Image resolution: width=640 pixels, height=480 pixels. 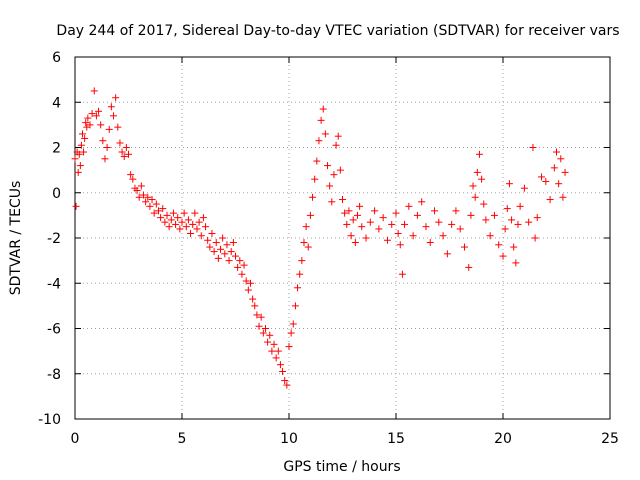 What do you see at coordinates (503, 439) in the screenshot?
I see `x-tick-label: 20` at bounding box center [503, 439].